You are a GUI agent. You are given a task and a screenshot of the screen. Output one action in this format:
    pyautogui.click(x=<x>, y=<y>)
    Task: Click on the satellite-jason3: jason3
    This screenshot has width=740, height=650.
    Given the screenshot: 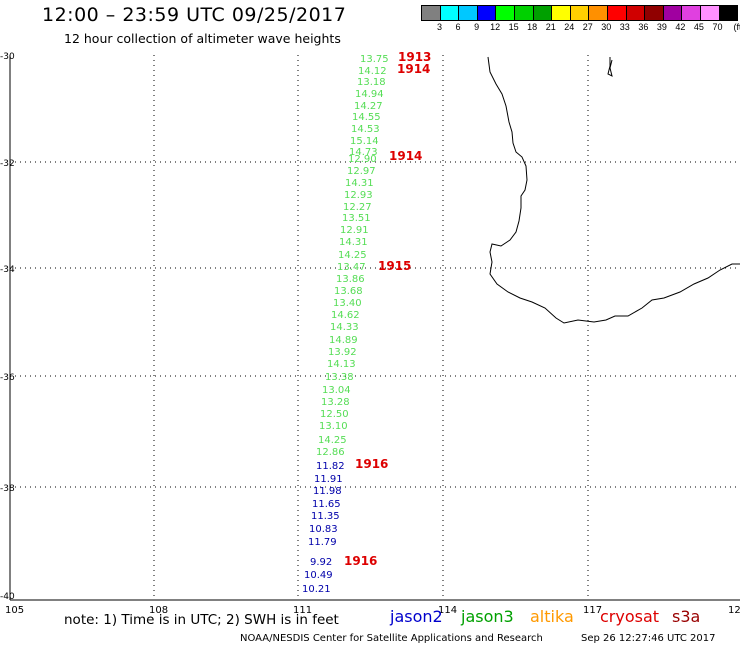 What is the action you would take?
    pyautogui.click(x=487, y=616)
    